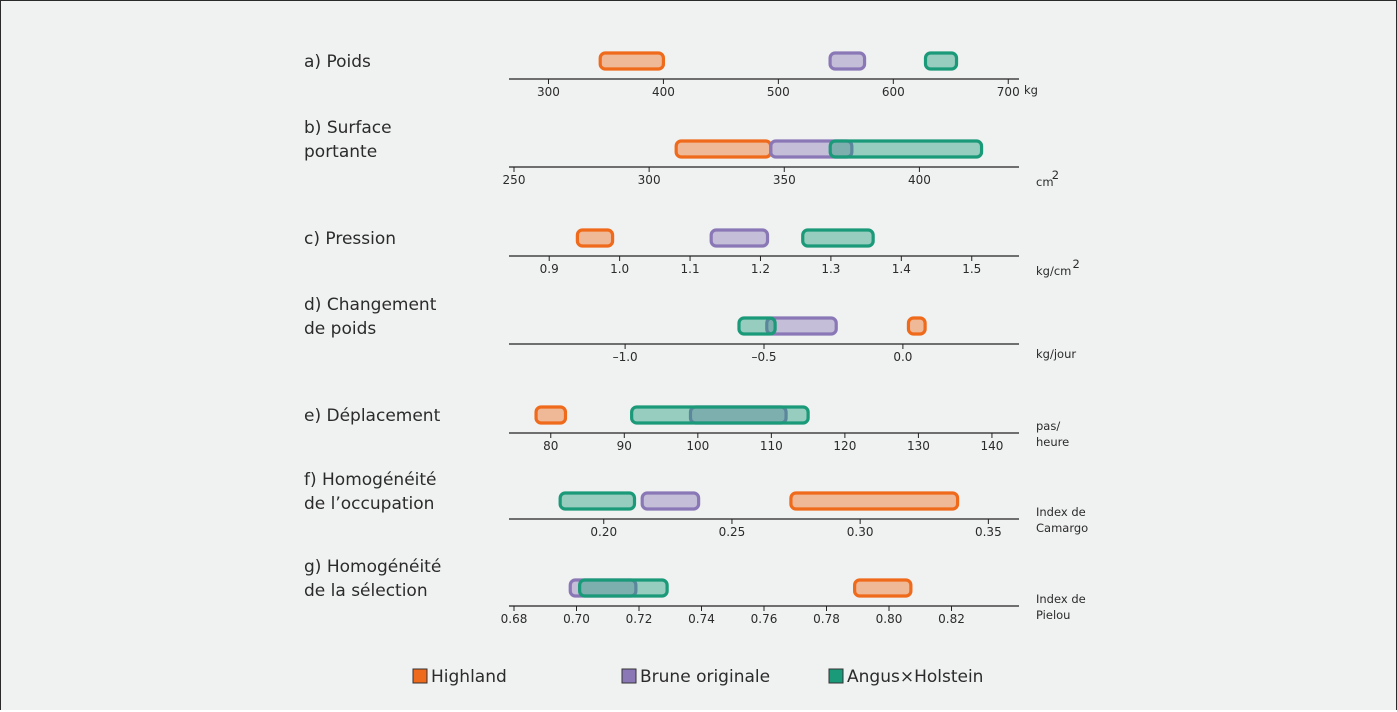 This screenshot has width=1397, height=712. What do you see at coordinates (1061, 512) in the screenshot?
I see `panel-f-unit-line-1: Index de` at bounding box center [1061, 512].